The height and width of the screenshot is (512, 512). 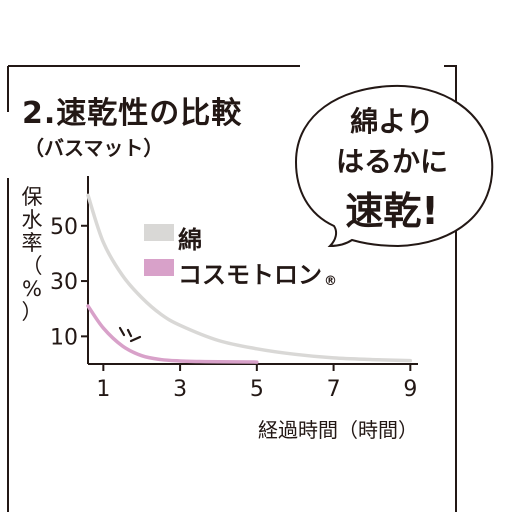 What do you see at coordinates (32, 220) in the screenshot?
I see `y-axis-label-char: 水` at bounding box center [32, 220].